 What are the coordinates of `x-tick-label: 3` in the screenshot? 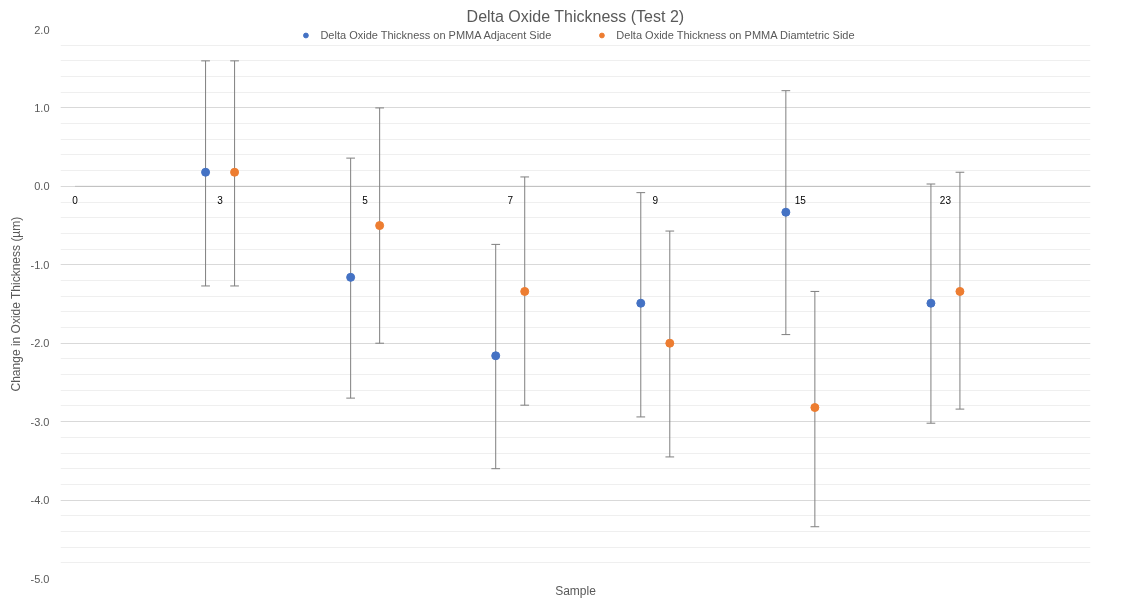 It's located at (220, 201).